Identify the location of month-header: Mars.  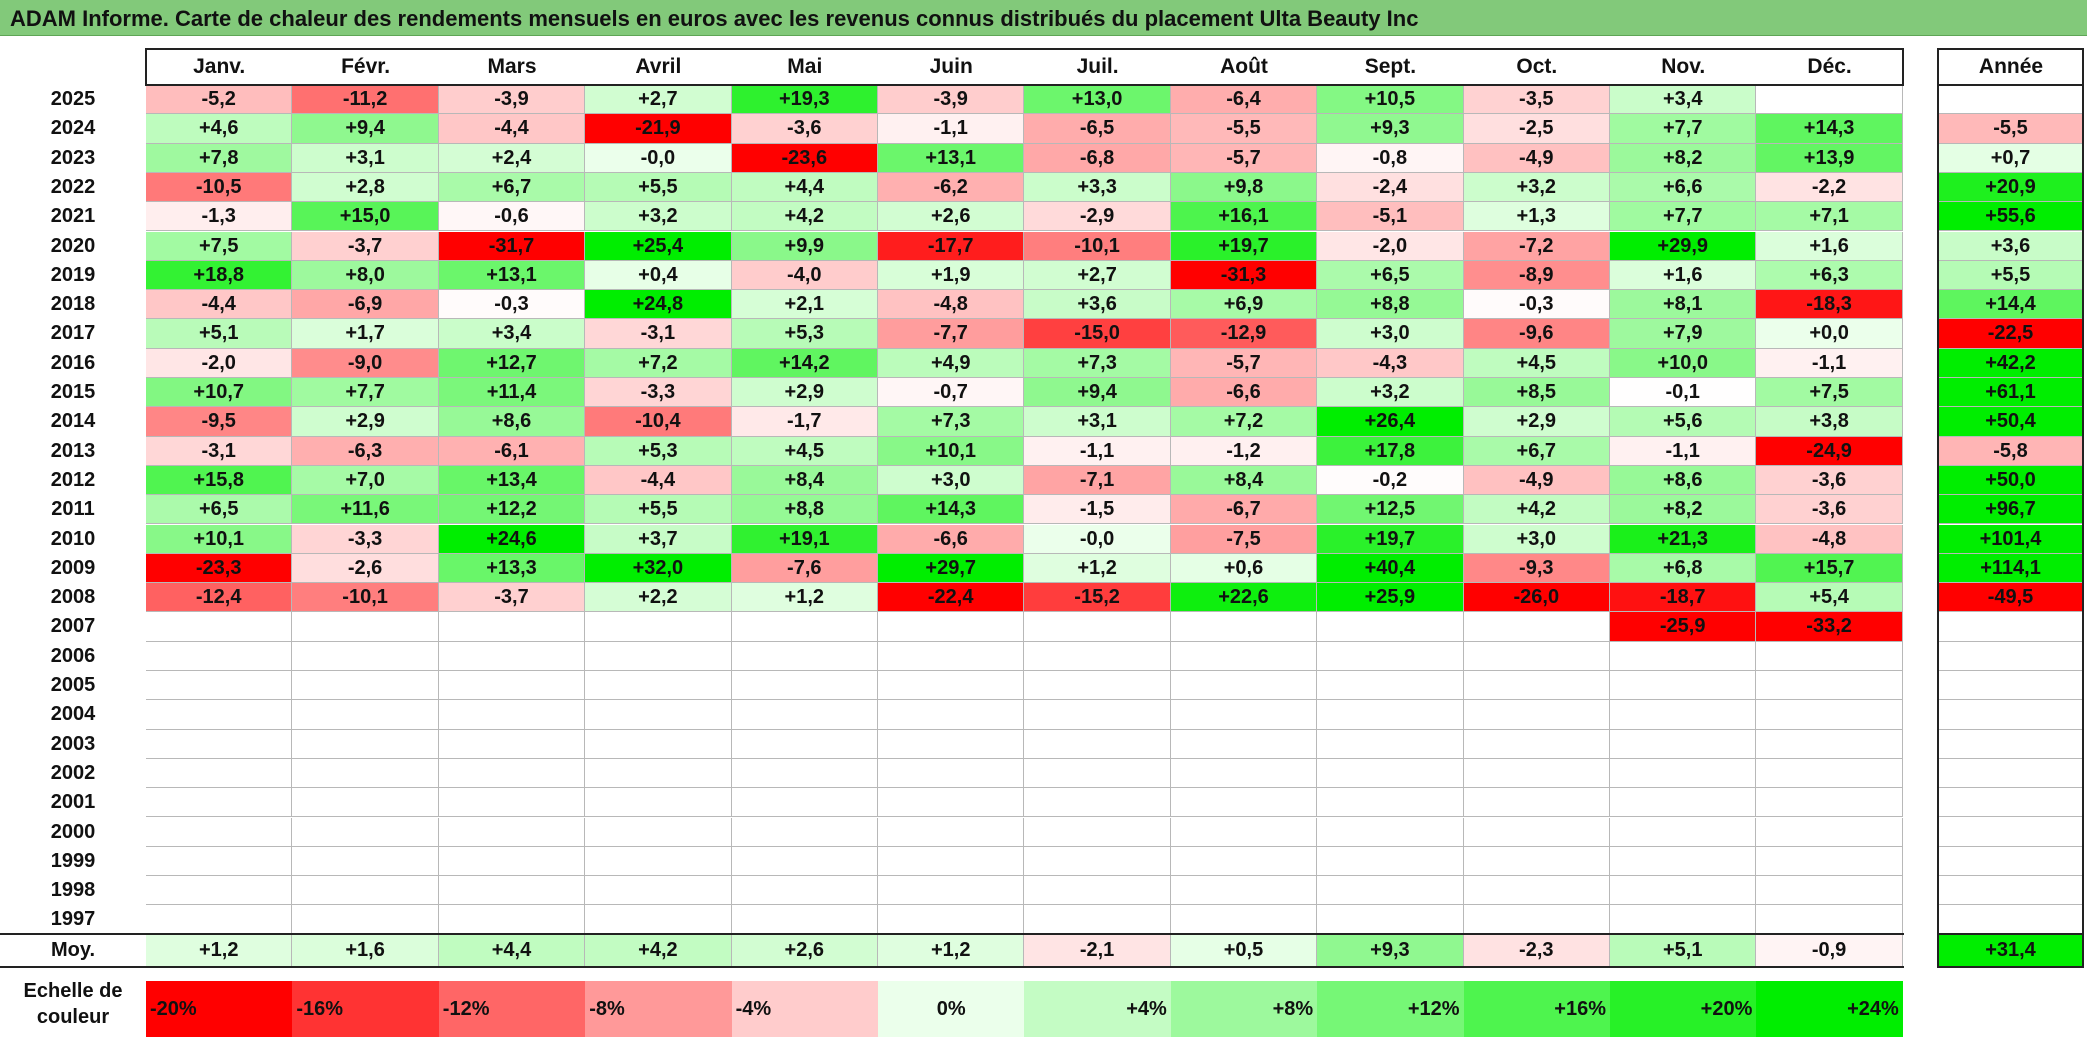
(512, 66).